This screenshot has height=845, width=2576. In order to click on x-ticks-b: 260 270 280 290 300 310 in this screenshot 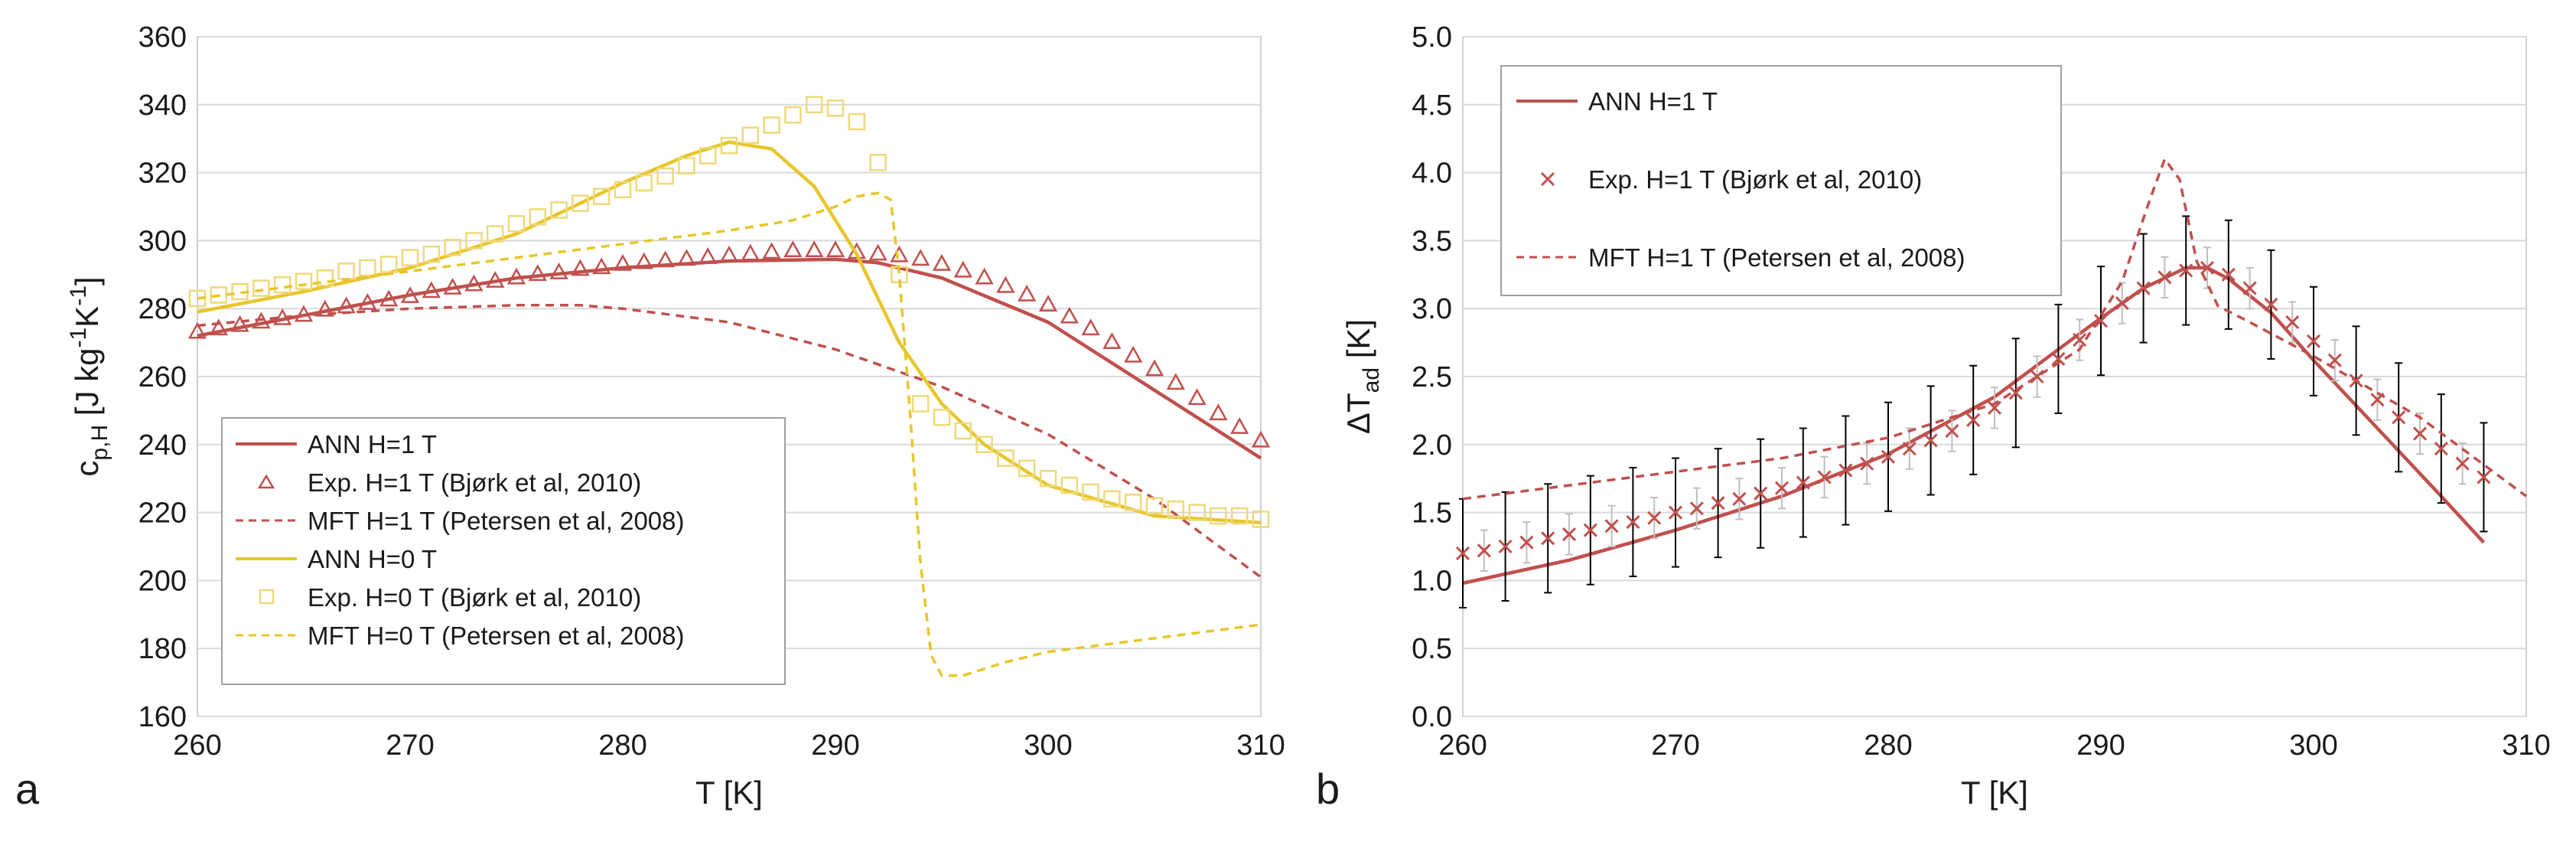, I will do `click(1994, 746)`.